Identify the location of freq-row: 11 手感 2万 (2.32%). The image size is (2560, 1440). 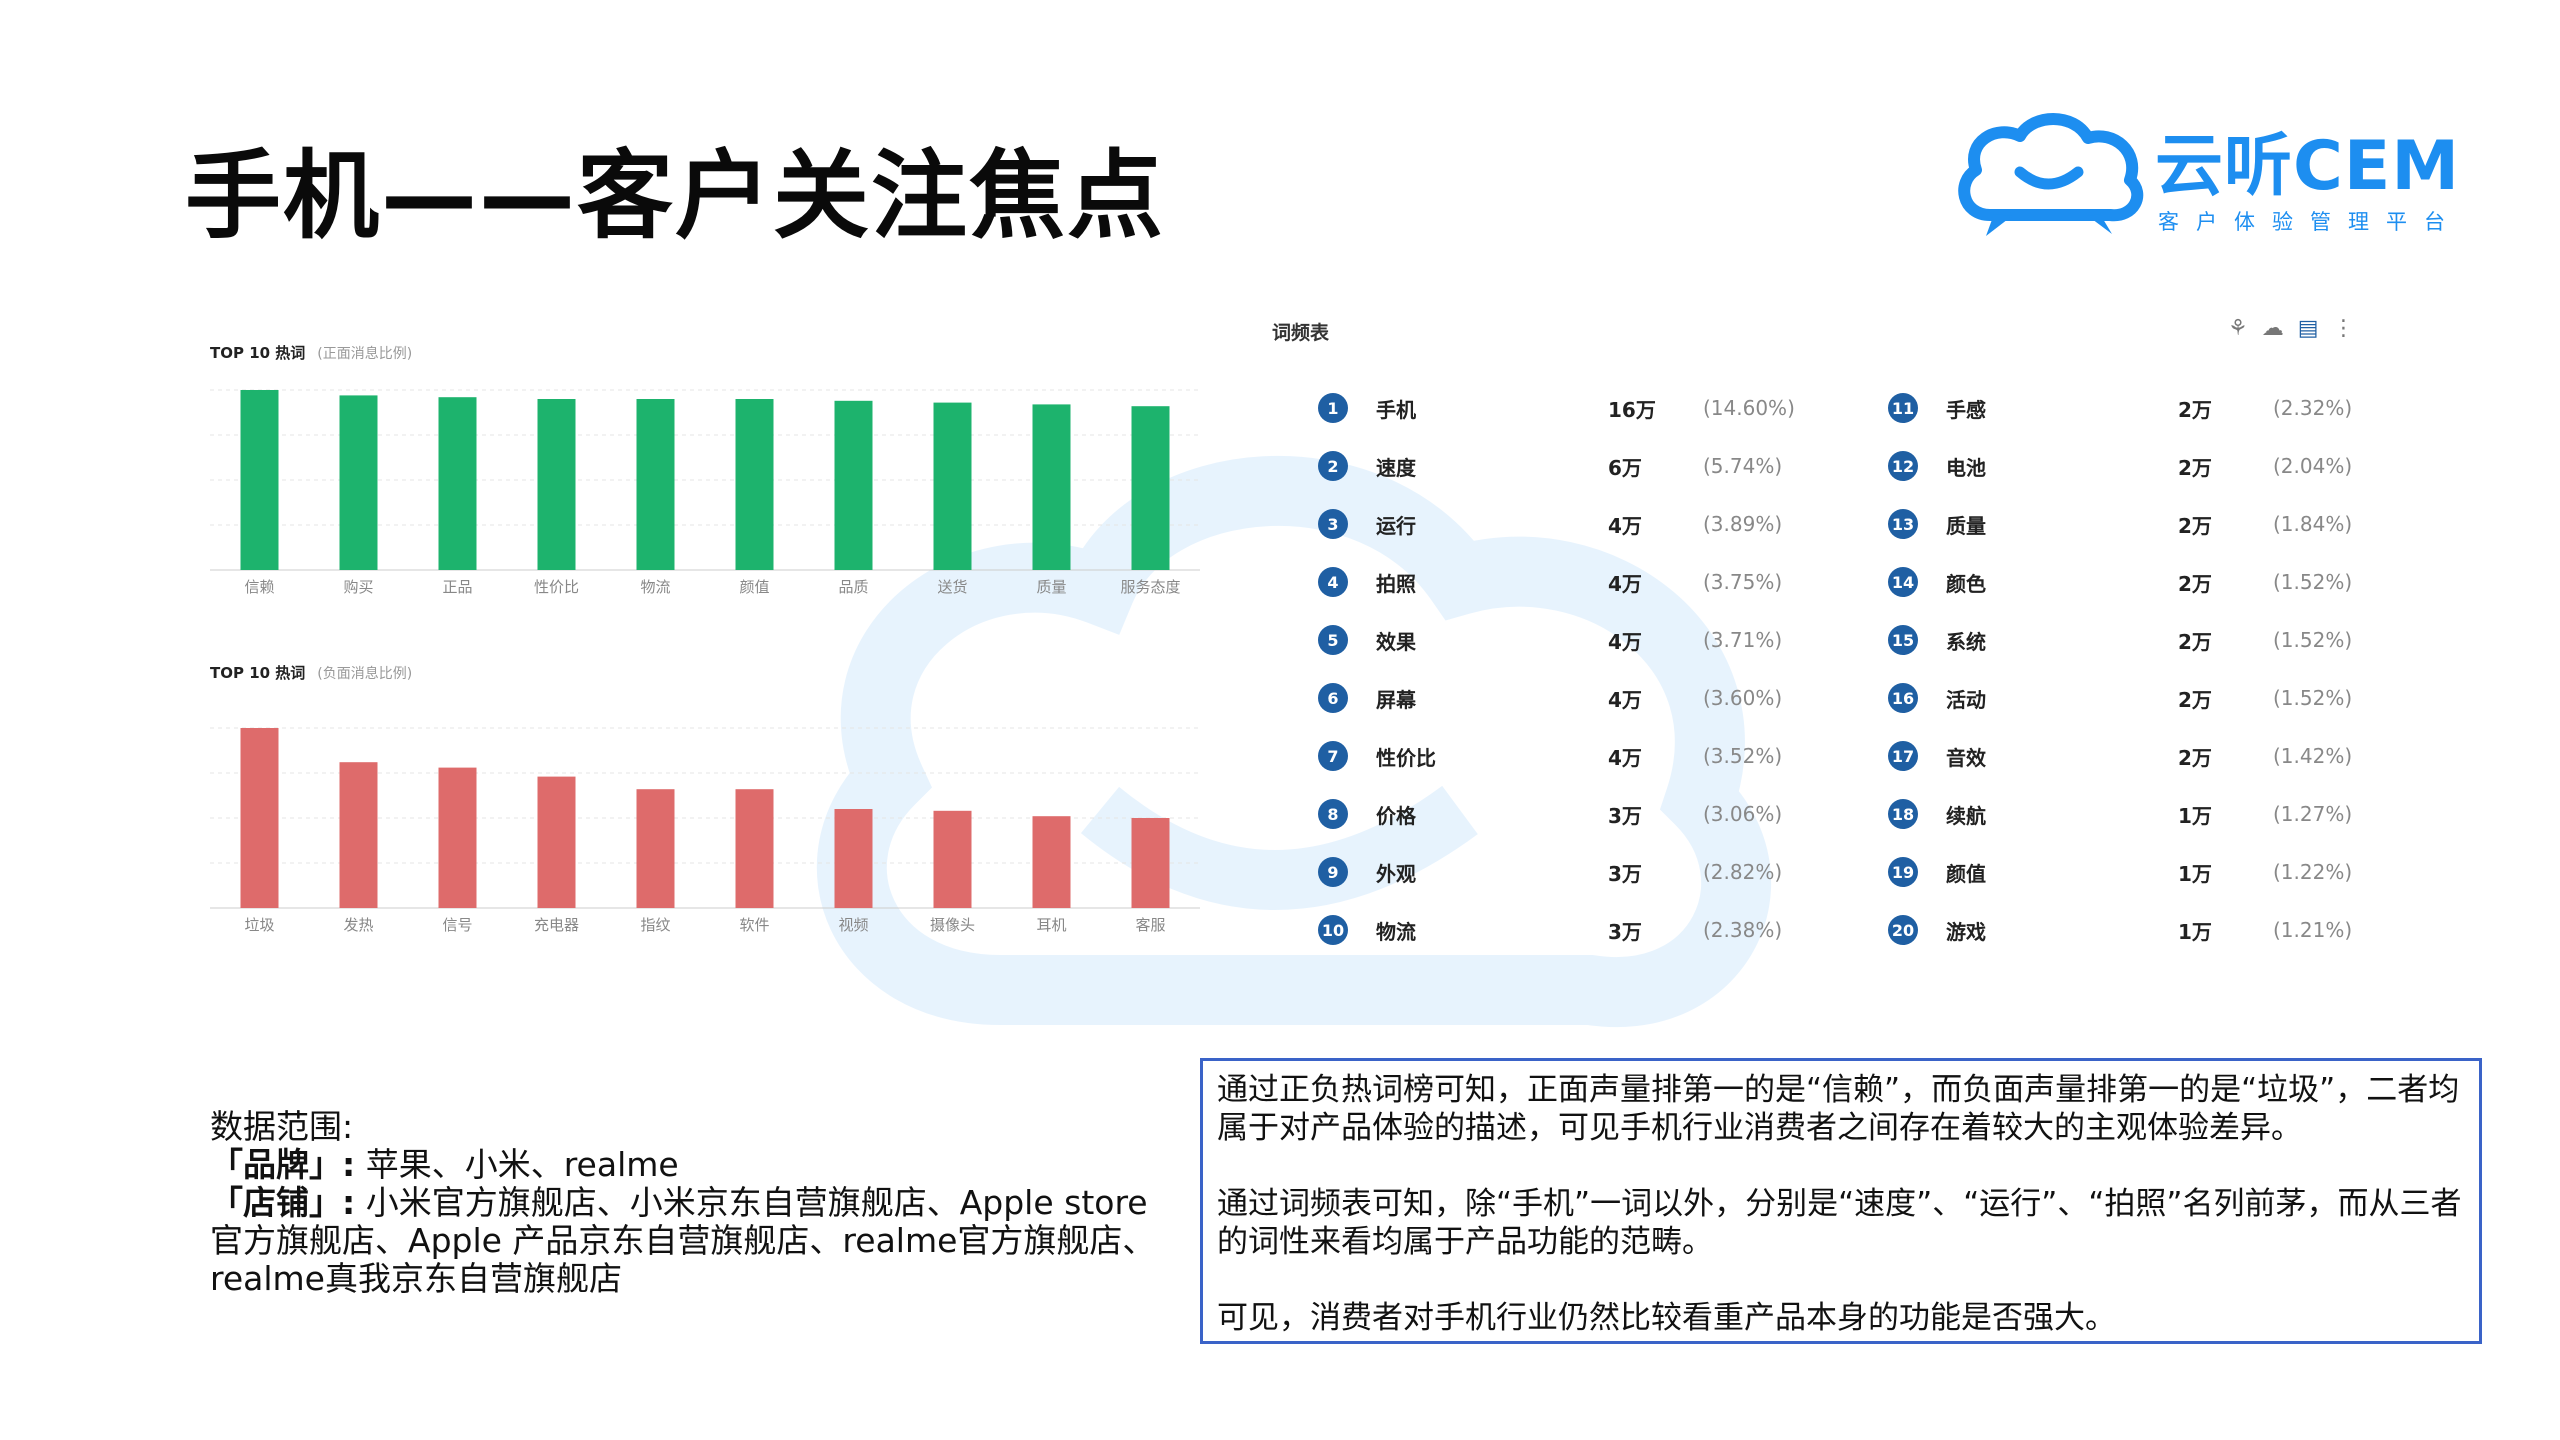
(2148, 408).